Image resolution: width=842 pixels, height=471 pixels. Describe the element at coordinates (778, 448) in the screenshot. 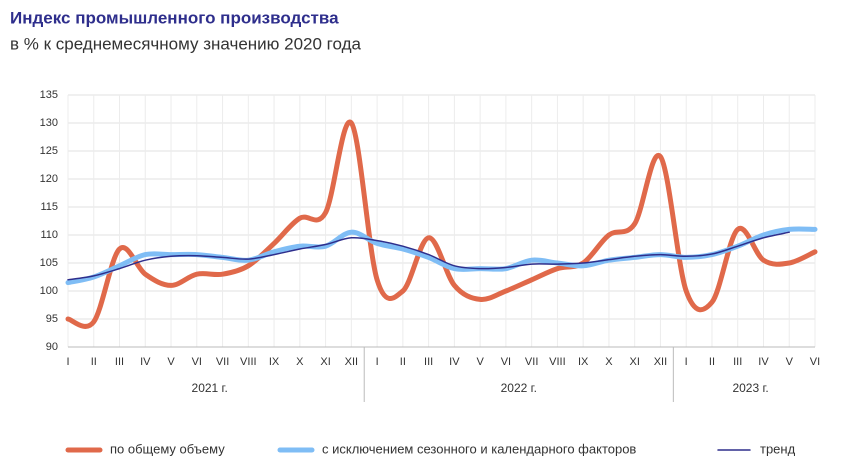

I see `legend-label: тренд` at that location.